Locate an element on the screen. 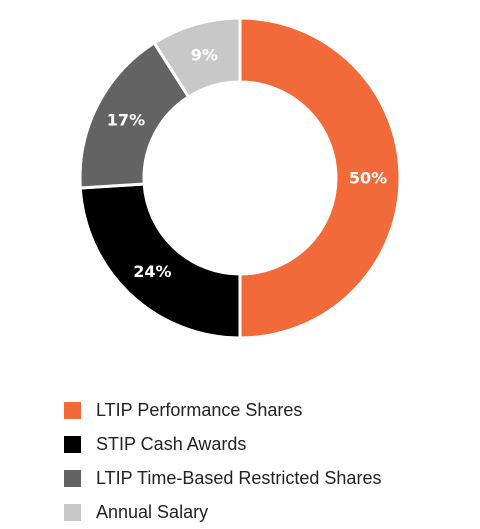 This screenshot has width=480, height=529. legend-label: LTIP Time-Based Restricted Shares is located at coordinates (239, 477).